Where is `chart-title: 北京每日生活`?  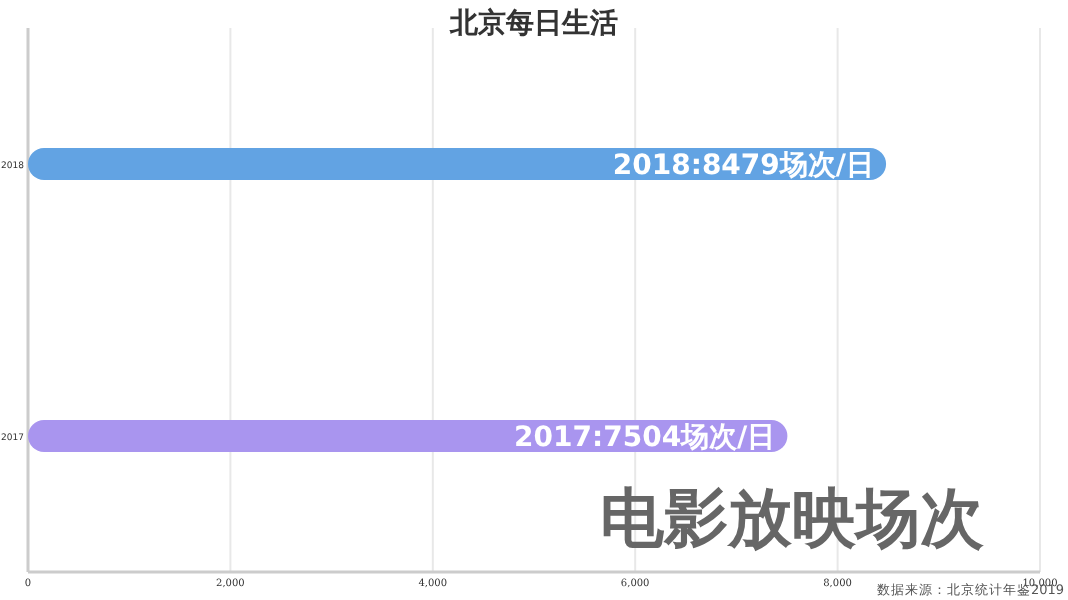 chart-title: 北京每日生活 is located at coordinates (533, 23).